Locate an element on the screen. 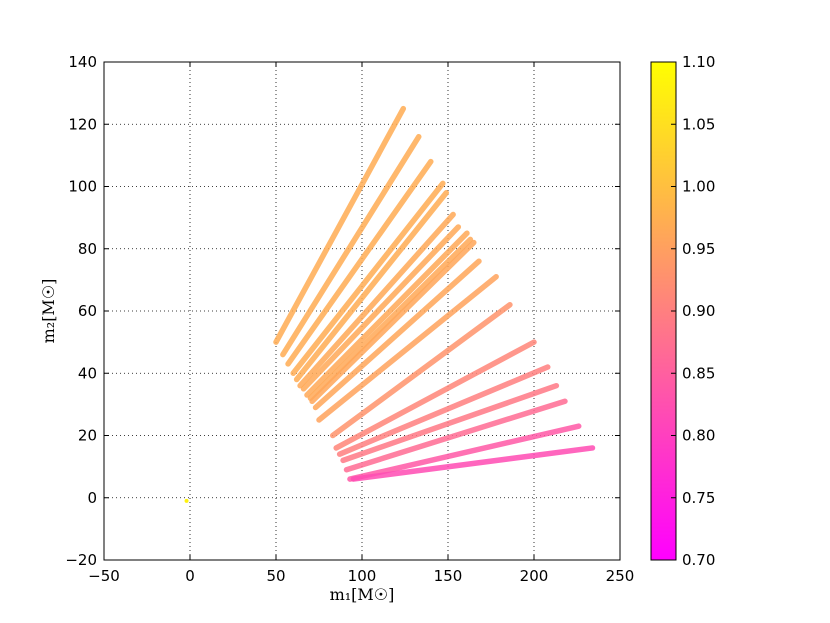  x-tick-label: 0 is located at coordinates (190, 576).